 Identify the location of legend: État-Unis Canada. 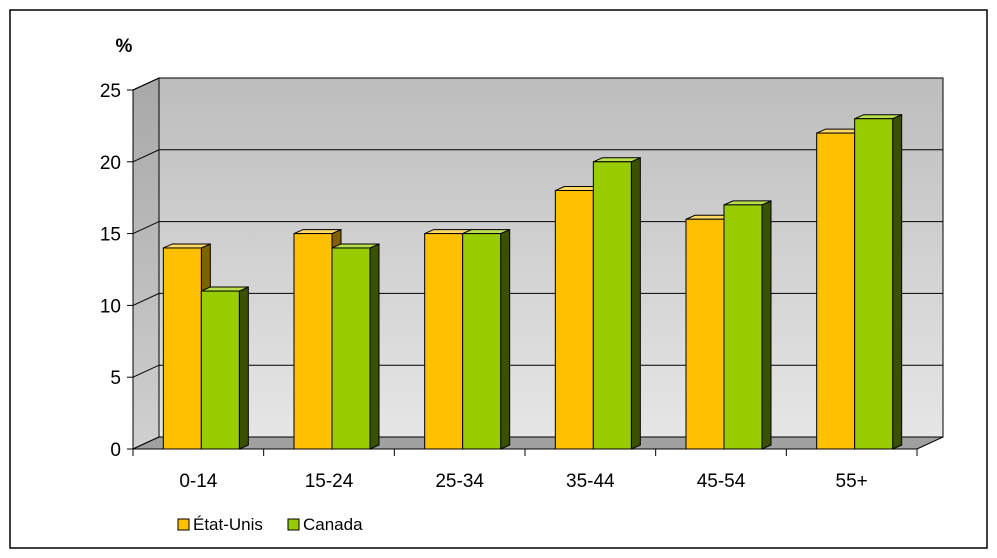
(270, 524).